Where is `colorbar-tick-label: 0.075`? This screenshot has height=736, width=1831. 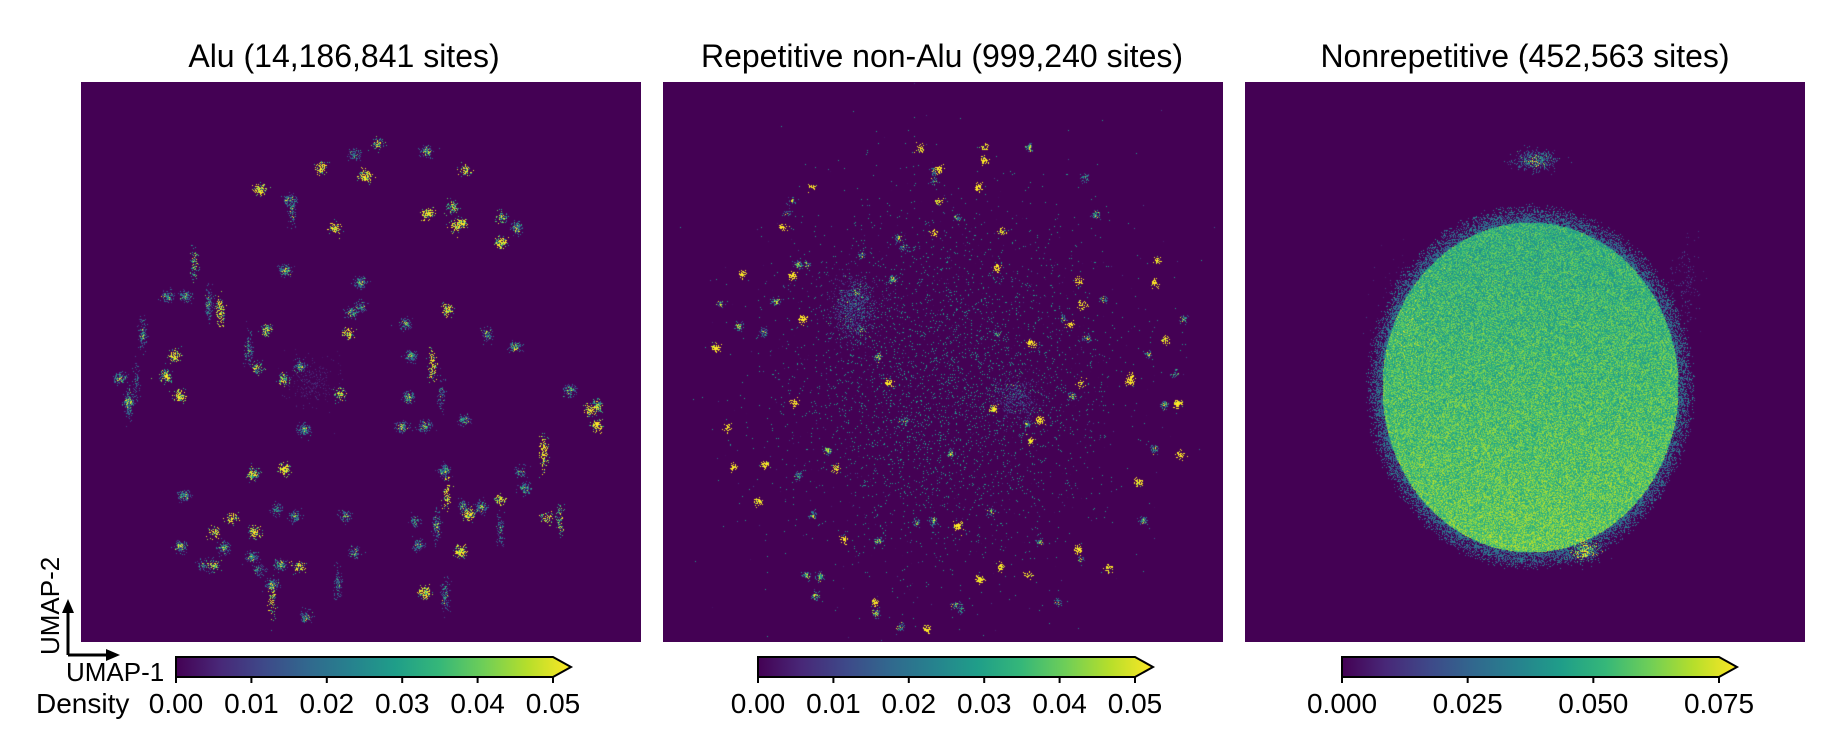 colorbar-tick-label: 0.075 is located at coordinates (1719, 703).